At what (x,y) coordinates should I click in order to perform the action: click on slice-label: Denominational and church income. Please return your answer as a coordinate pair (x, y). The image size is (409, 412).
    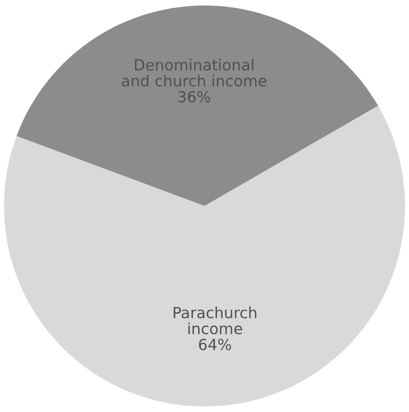
    Looking at the image, I should click on (194, 72).